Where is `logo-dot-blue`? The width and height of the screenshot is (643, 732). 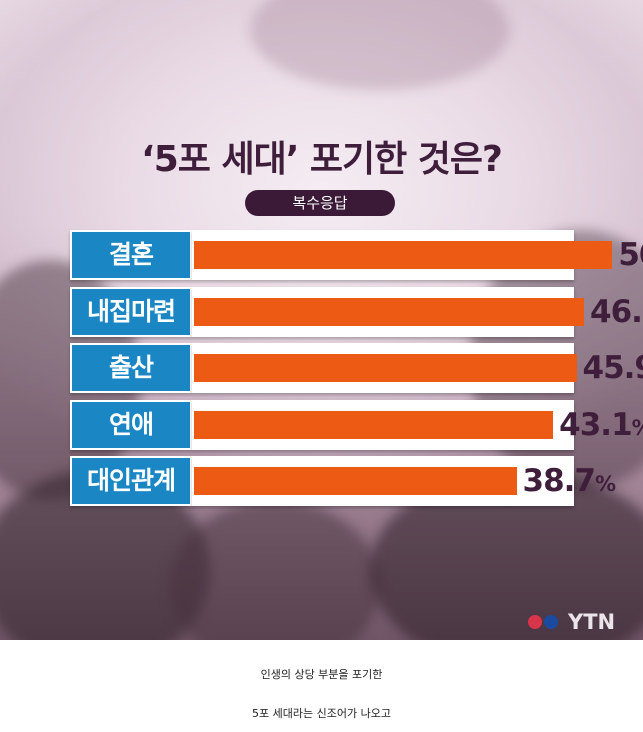
logo-dot-blue is located at coordinates (551, 622).